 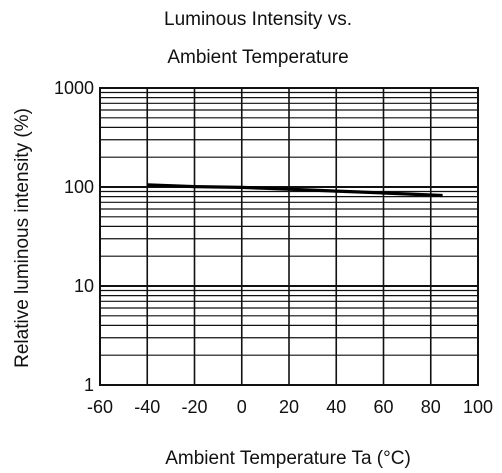 What do you see at coordinates (288, 458) in the screenshot?
I see `x-axis-label: Ambient Temperature Ta (°C)` at bounding box center [288, 458].